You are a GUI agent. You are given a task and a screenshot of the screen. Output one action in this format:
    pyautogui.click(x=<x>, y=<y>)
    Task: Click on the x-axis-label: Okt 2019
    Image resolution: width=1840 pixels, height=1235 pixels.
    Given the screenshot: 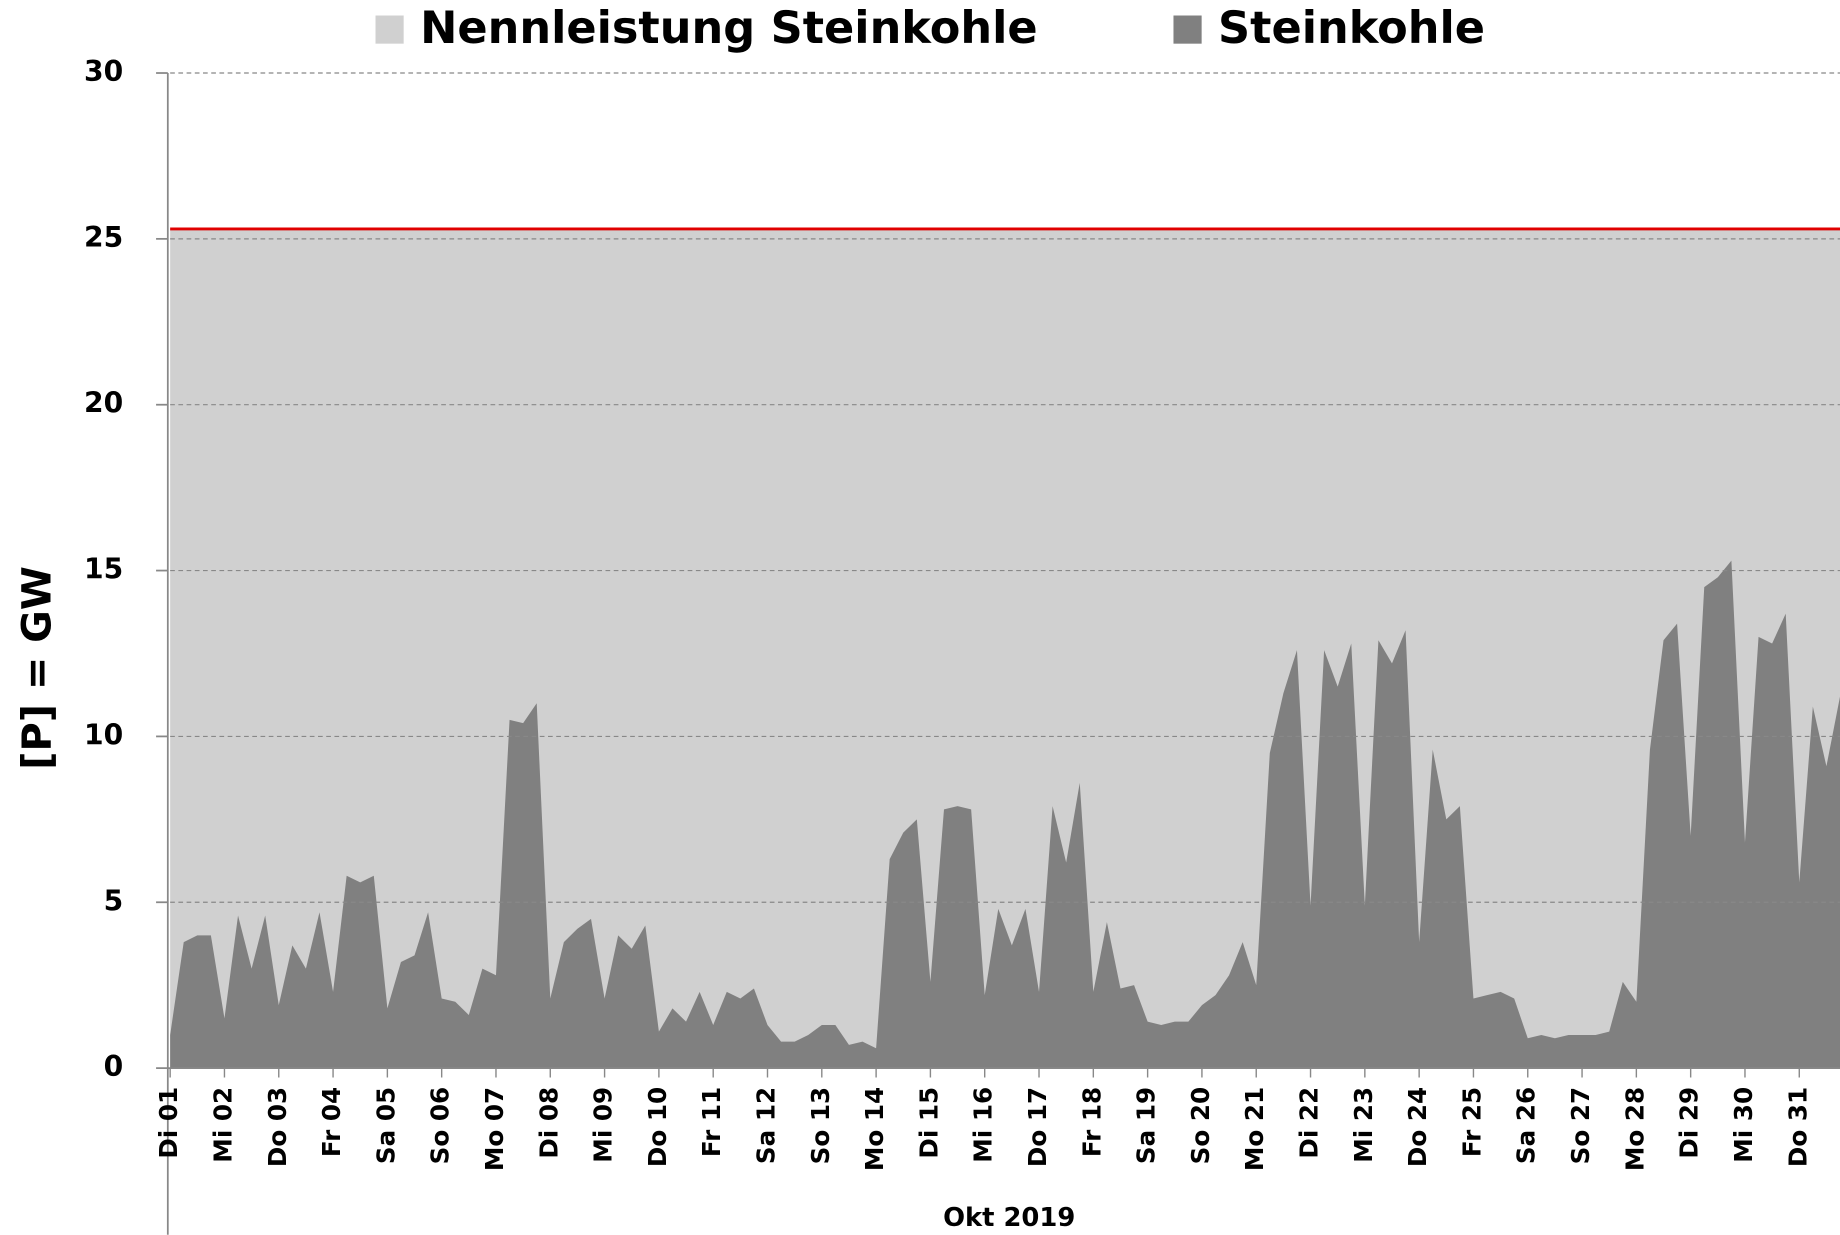 What is the action you would take?
    pyautogui.click(x=1009, y=1218)
    